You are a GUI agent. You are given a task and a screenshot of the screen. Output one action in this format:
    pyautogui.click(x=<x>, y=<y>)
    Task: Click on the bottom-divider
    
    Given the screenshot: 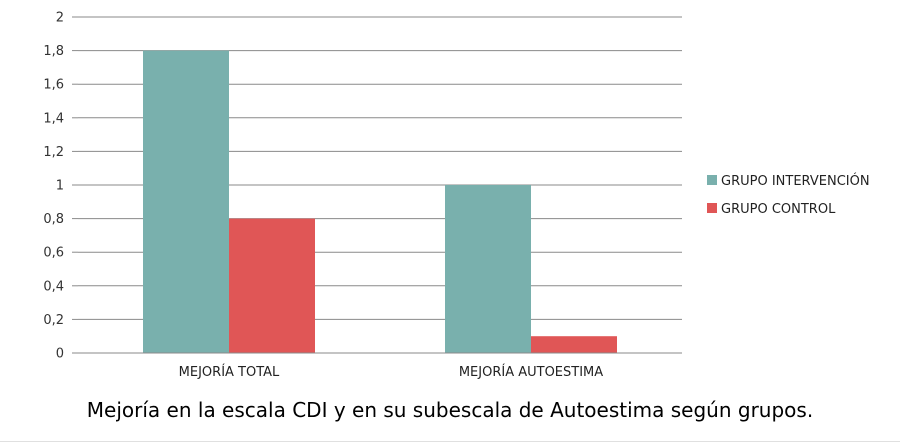 What is the action you would take?
    pyautogui.click(x=450, y=441)
    